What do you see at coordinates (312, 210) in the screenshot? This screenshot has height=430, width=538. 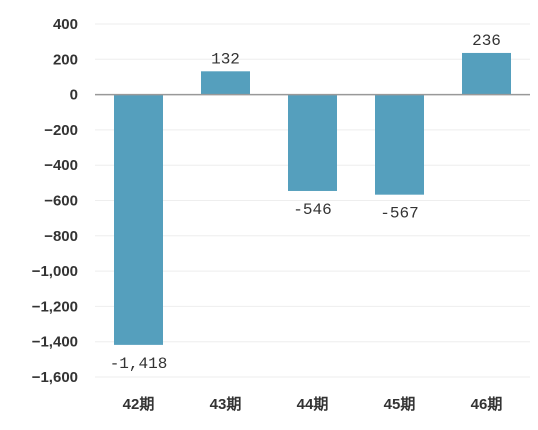 I see `data-label-2: -546` at bounding box center [312, 210].